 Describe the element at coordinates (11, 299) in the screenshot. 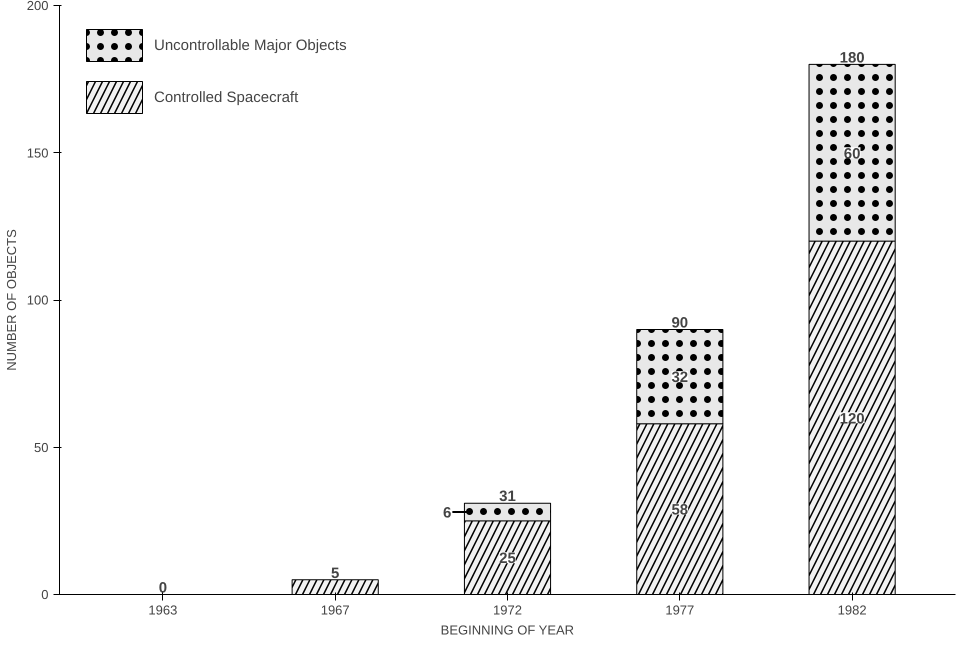

I see `y-axis-title: NUMBER OF OBJECTS` at that location.